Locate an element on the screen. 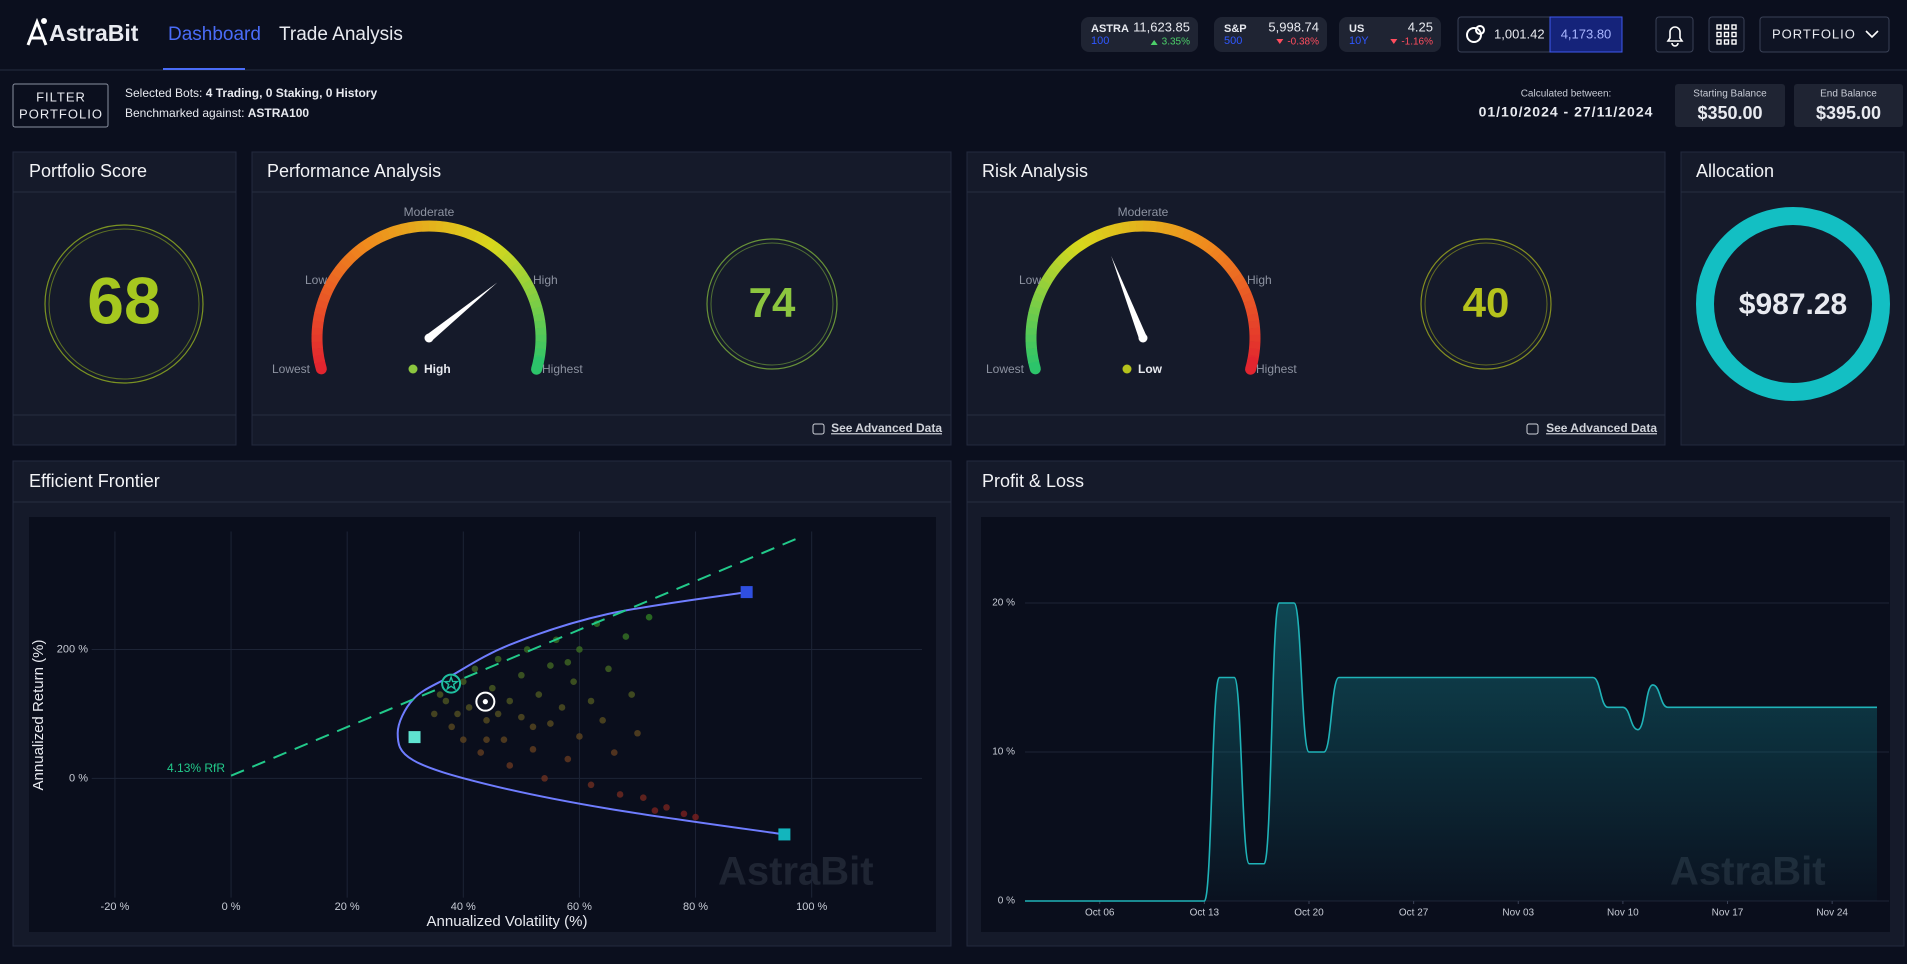  period-range: 01/10/2024 - 27/11/2024 is located at coordinates (1566, 112).